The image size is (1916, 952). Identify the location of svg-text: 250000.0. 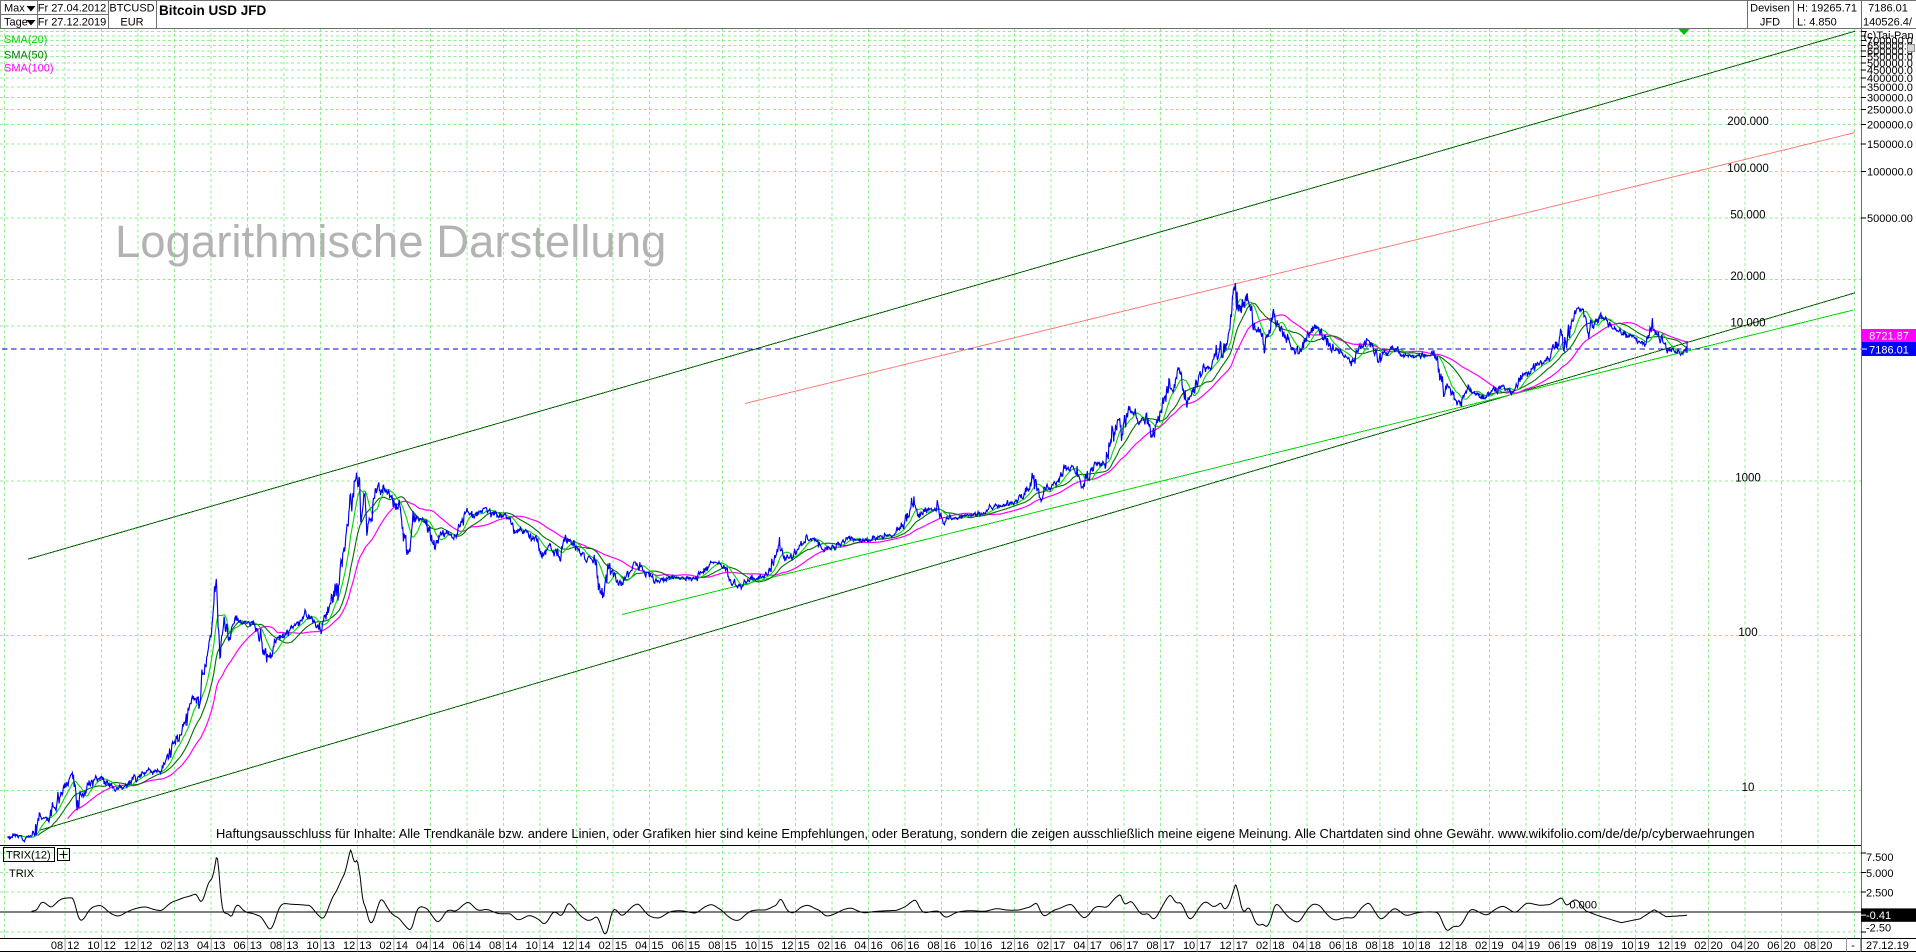
(1890, 111).